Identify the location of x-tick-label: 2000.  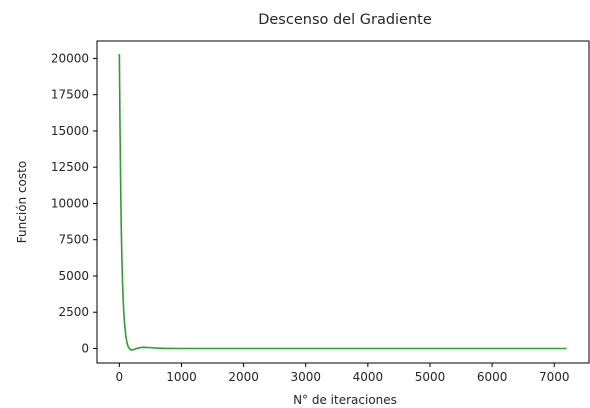
(243, 377).